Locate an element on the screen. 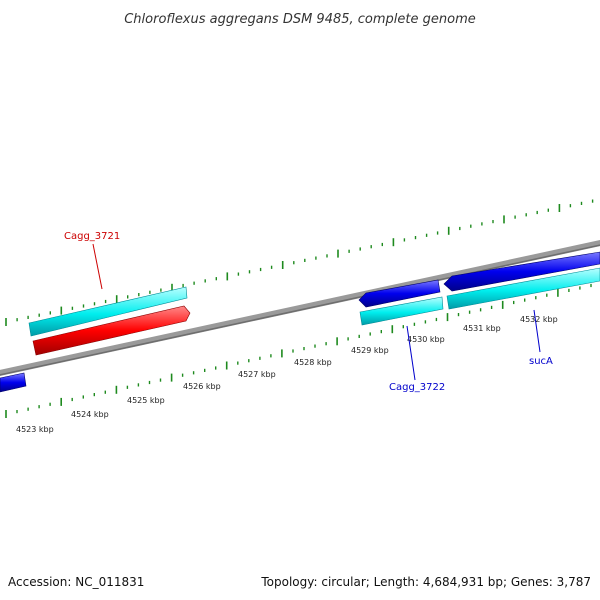 The image size is (600, 600). sucA-gene-bar is located at coordinates (523, 288).